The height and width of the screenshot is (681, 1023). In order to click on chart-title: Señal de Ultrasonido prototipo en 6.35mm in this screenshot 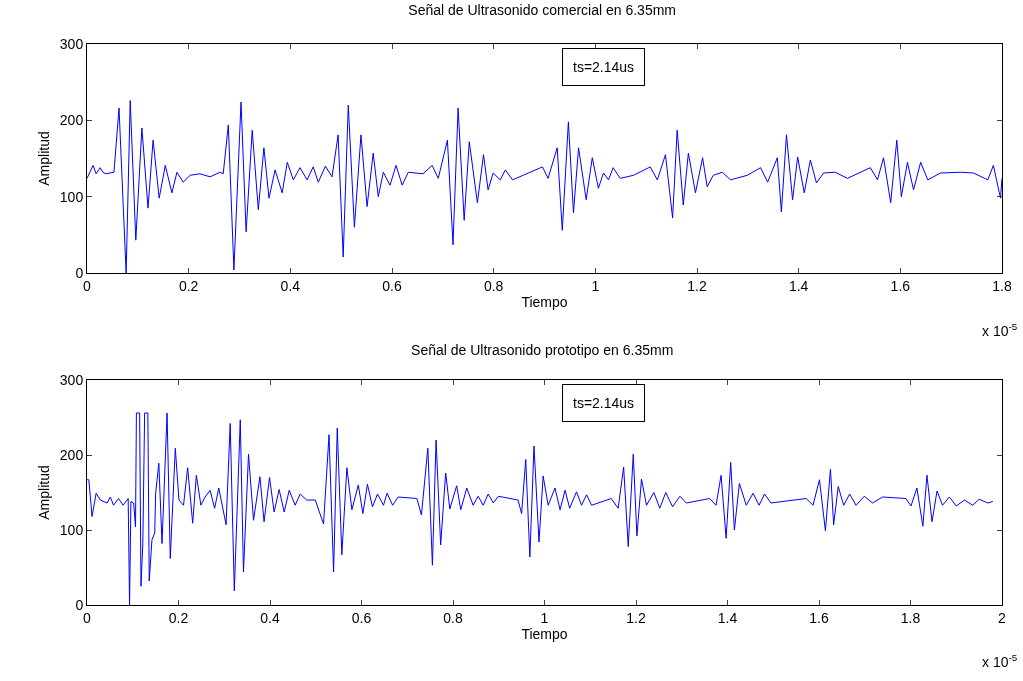, I will do `click(542, 349)`.